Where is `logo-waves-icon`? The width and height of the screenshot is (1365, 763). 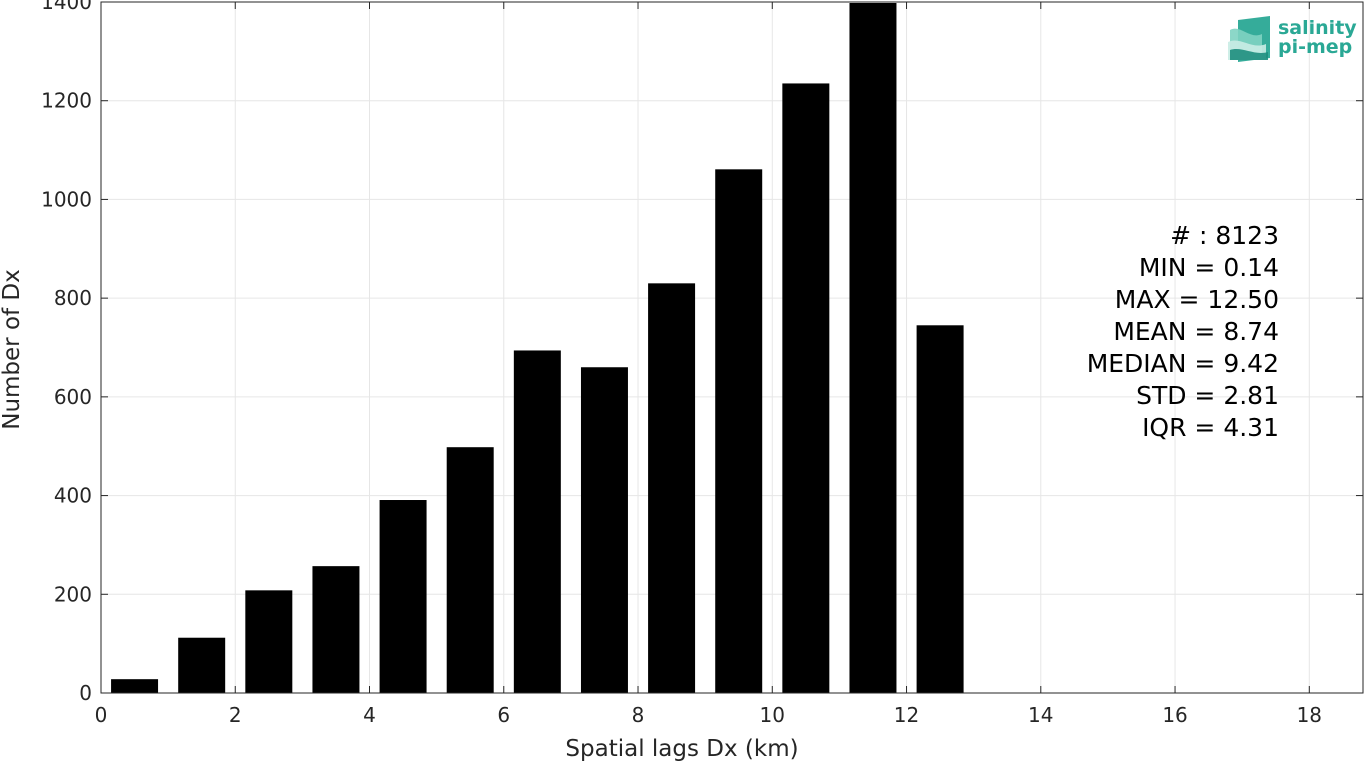 logo-waves-icon is located at coordinates (1249, 39).